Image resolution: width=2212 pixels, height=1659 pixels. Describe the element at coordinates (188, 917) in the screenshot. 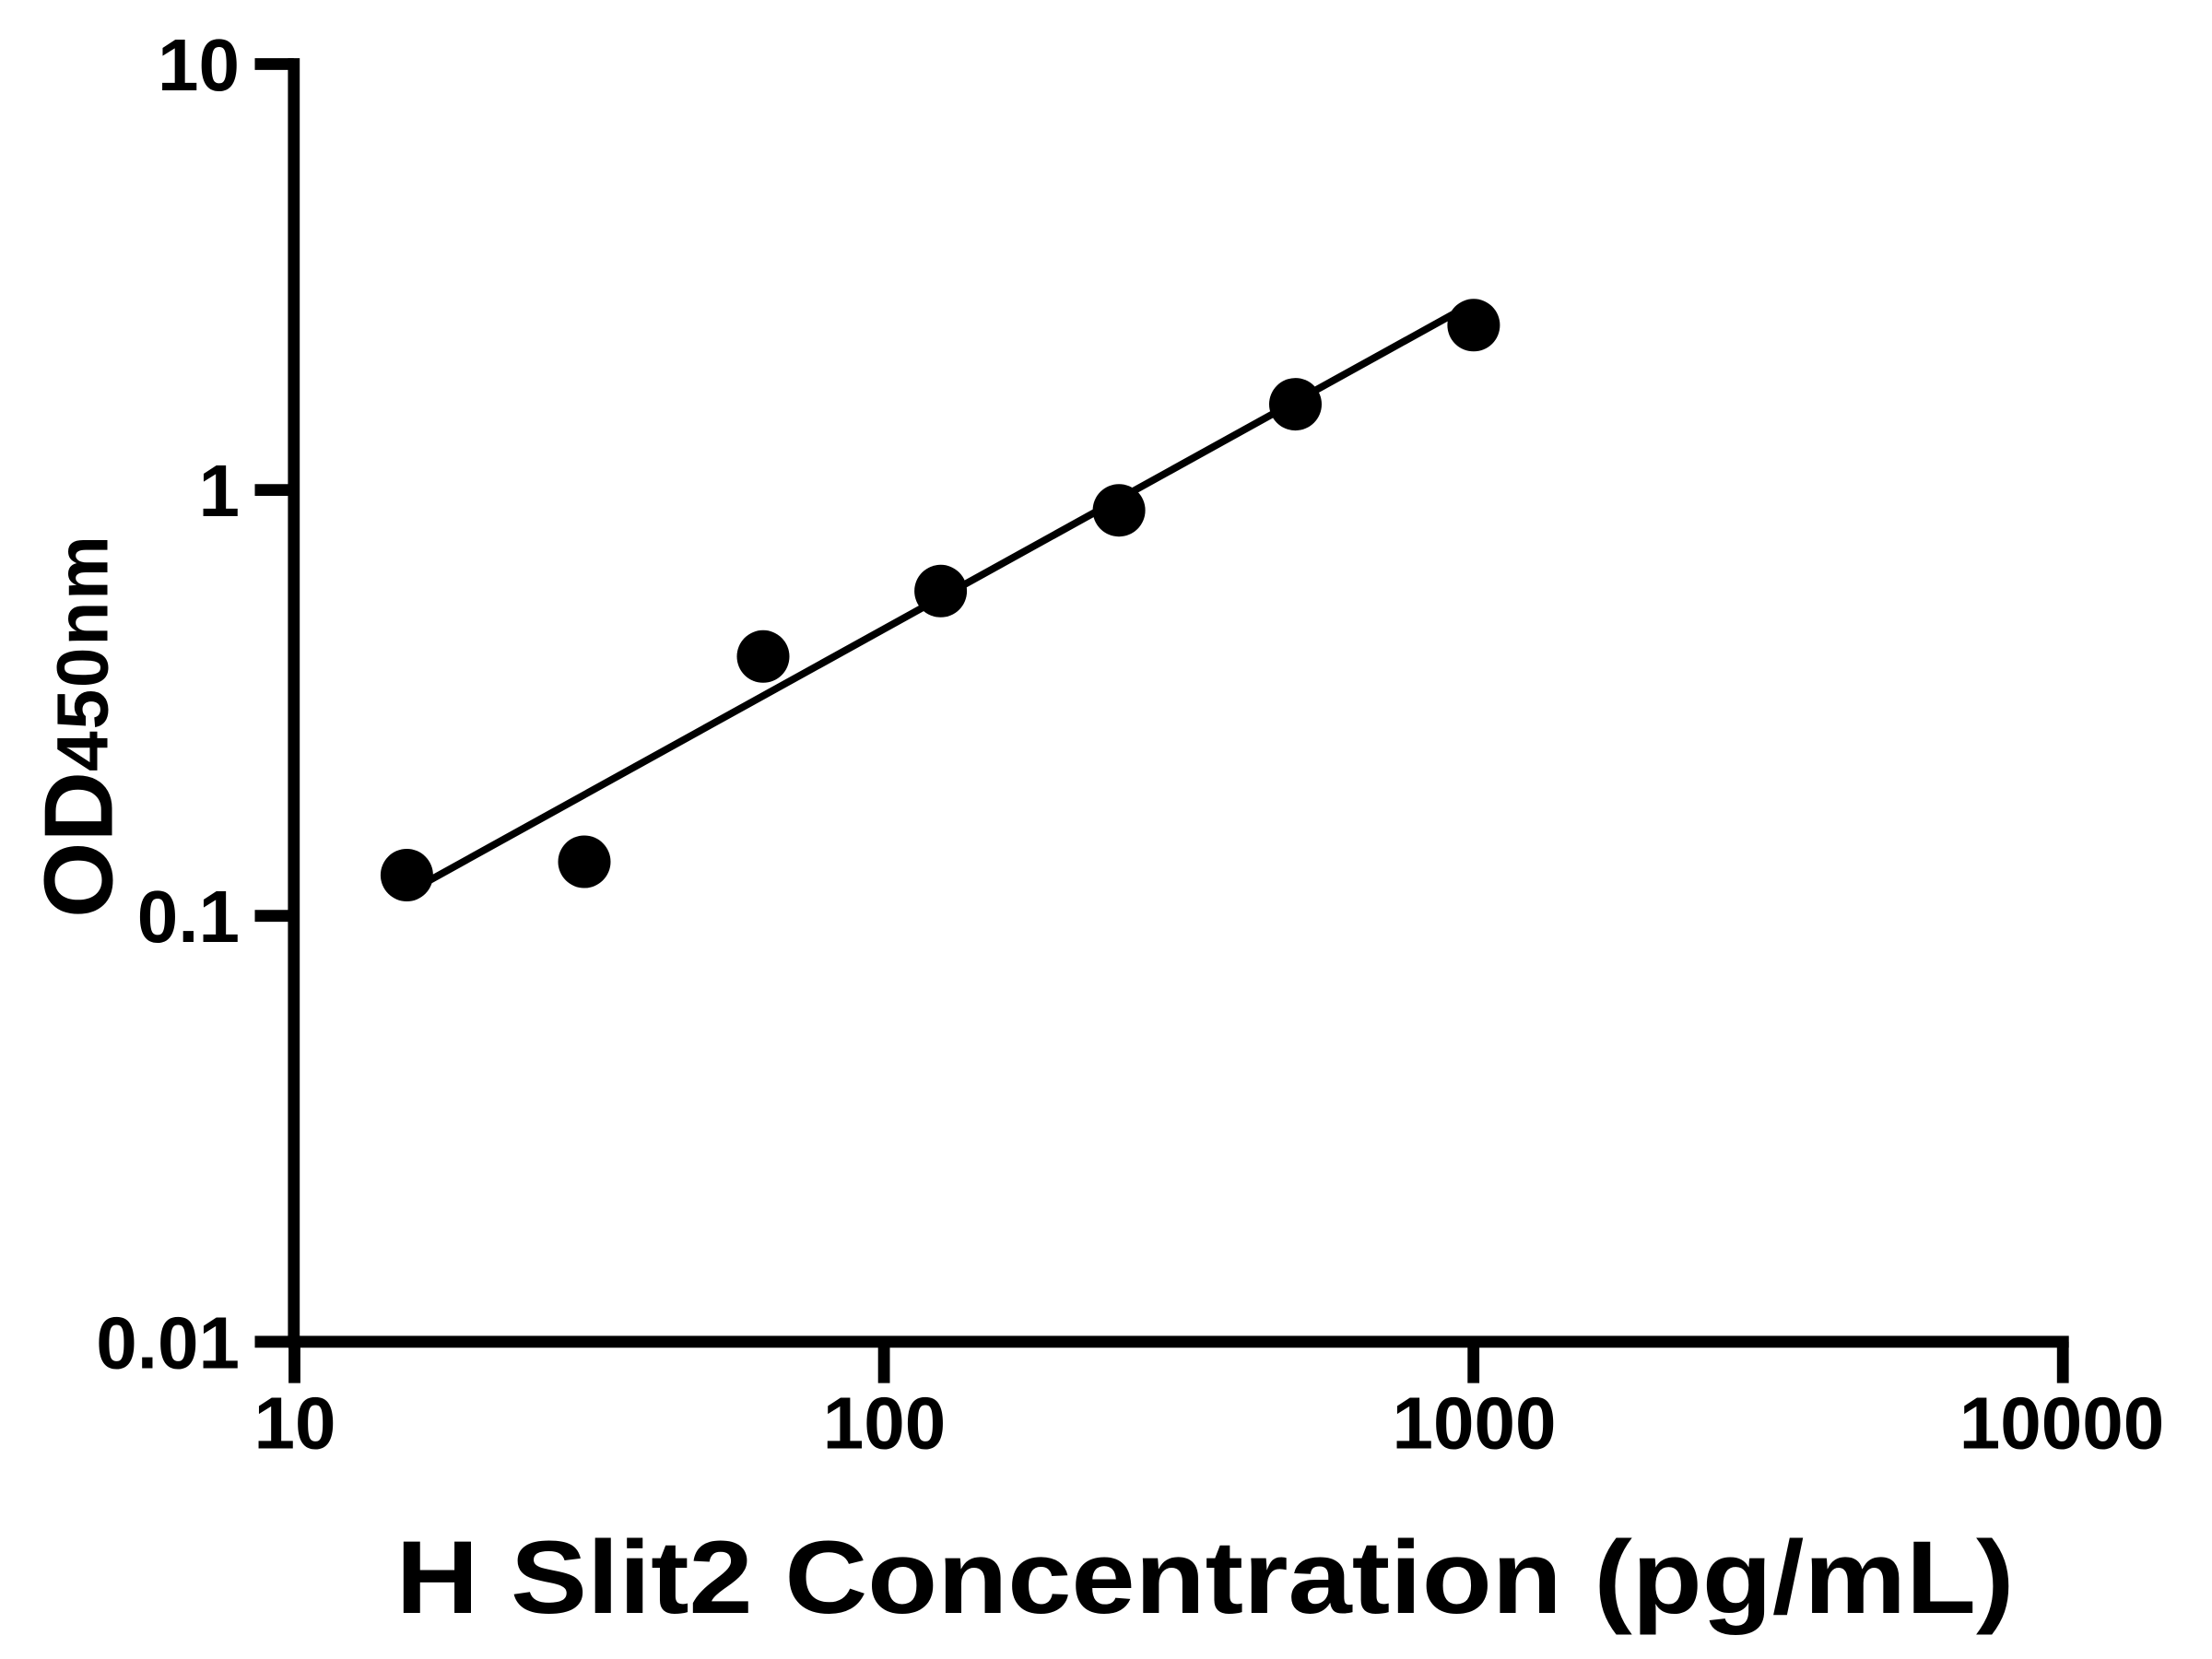

I see `svg-text: 0.1` at that location.